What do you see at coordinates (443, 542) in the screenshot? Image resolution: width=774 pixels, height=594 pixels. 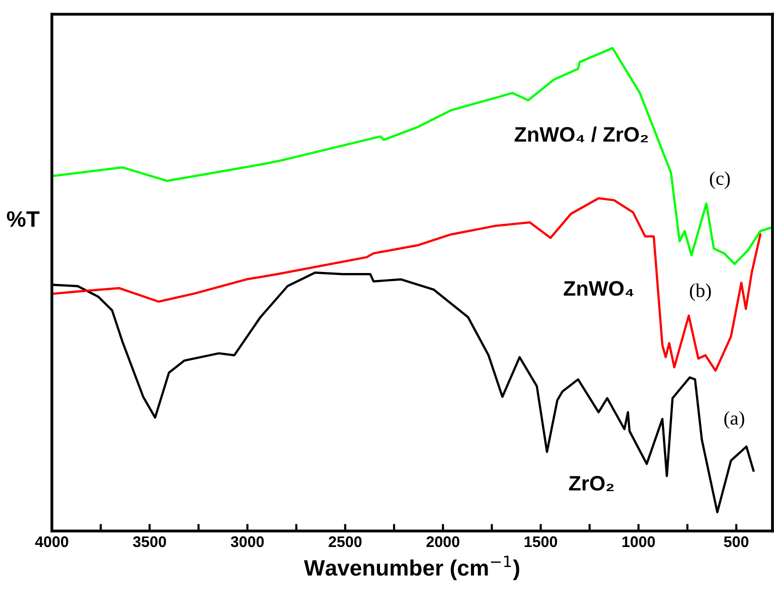 I see `x-tick-label: 2000` at bounding box center [443, 542].